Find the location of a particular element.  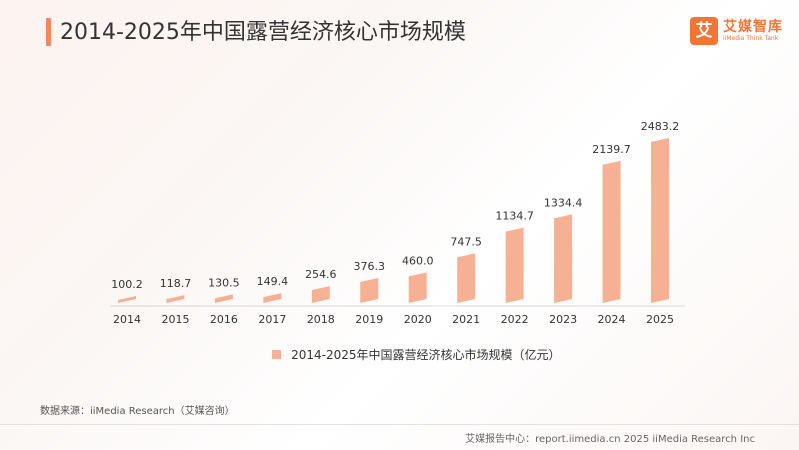

chart-title: 2014-2025年中国露营经济核心市场规模 is located at coordinates (263, 32).